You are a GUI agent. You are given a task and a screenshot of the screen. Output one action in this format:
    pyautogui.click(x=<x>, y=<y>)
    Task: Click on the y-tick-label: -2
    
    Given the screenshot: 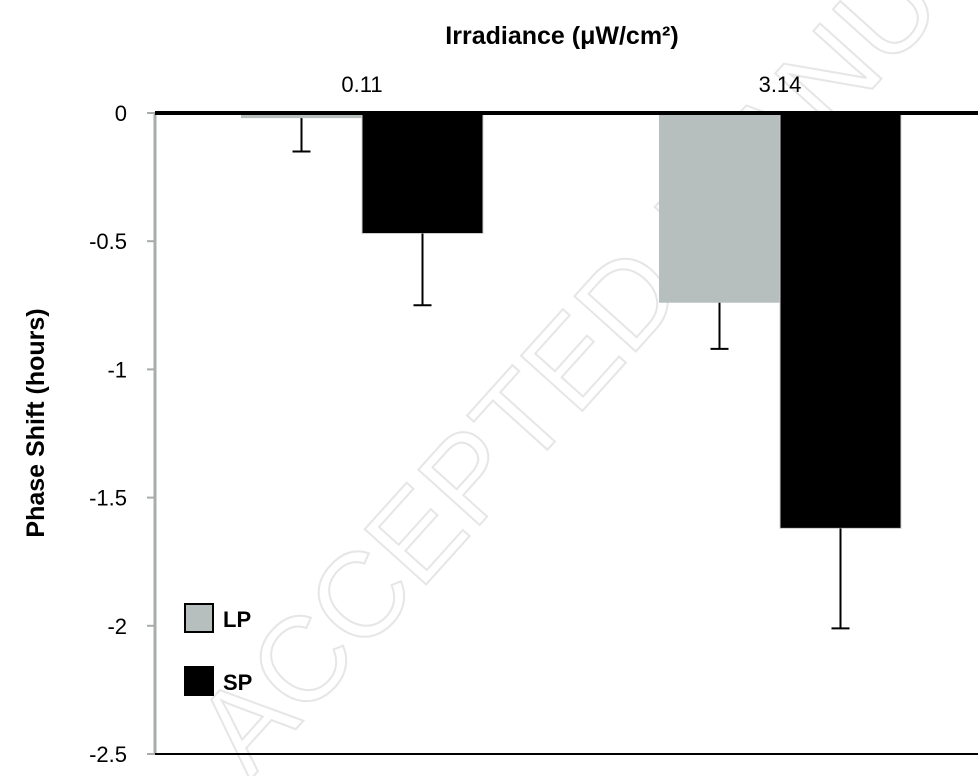 What is the action you would take?
    pyautogui.click(x=117, y=626)
    